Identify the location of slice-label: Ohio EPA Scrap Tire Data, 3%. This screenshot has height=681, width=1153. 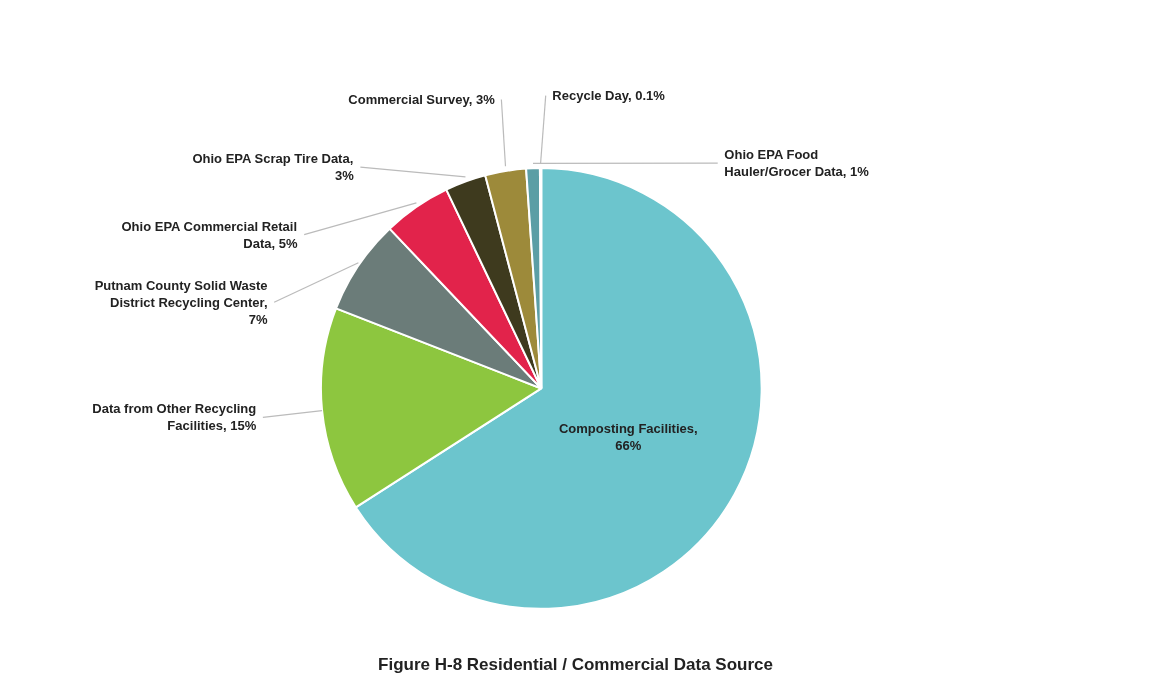
(273, 167).